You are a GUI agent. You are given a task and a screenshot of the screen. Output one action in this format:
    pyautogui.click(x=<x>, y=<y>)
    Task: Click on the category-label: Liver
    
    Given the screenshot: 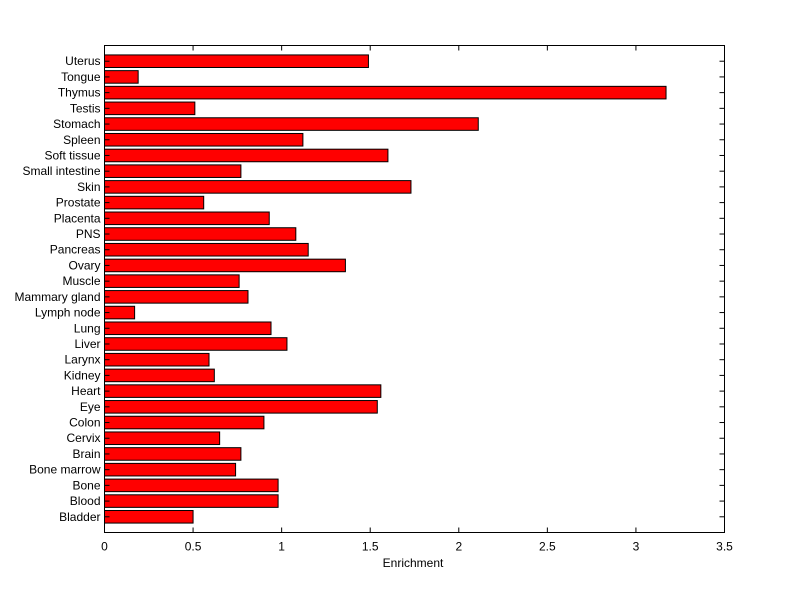 What is the action you would take?
    pyautogui.click(x=87, y=344)
    